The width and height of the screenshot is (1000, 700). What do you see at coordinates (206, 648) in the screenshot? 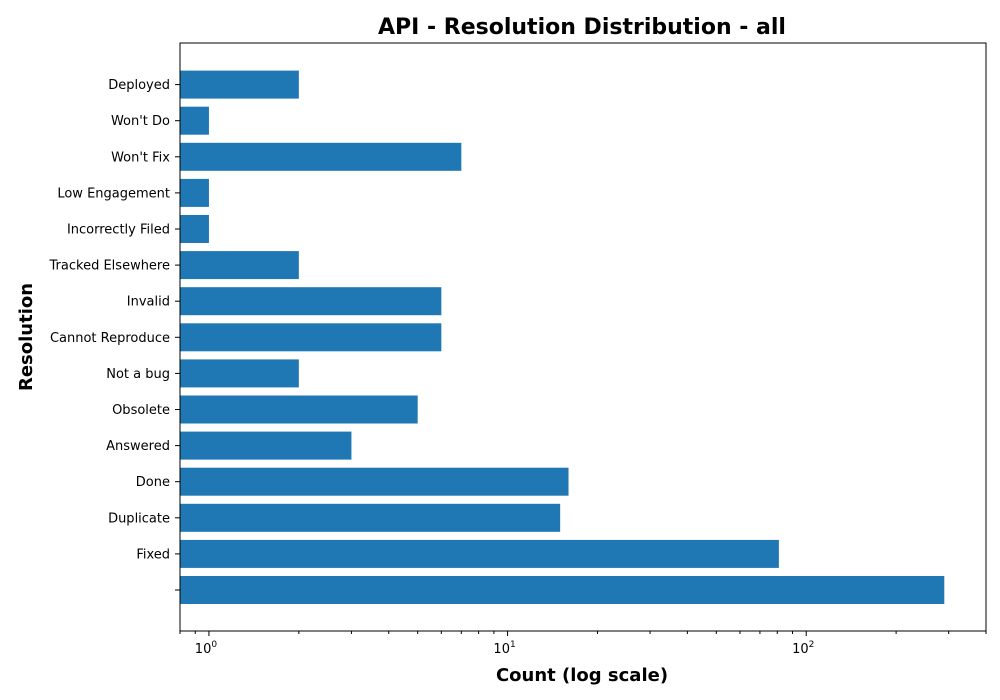
I see `x-tick-label: 100` at bounding box center [206, 648].